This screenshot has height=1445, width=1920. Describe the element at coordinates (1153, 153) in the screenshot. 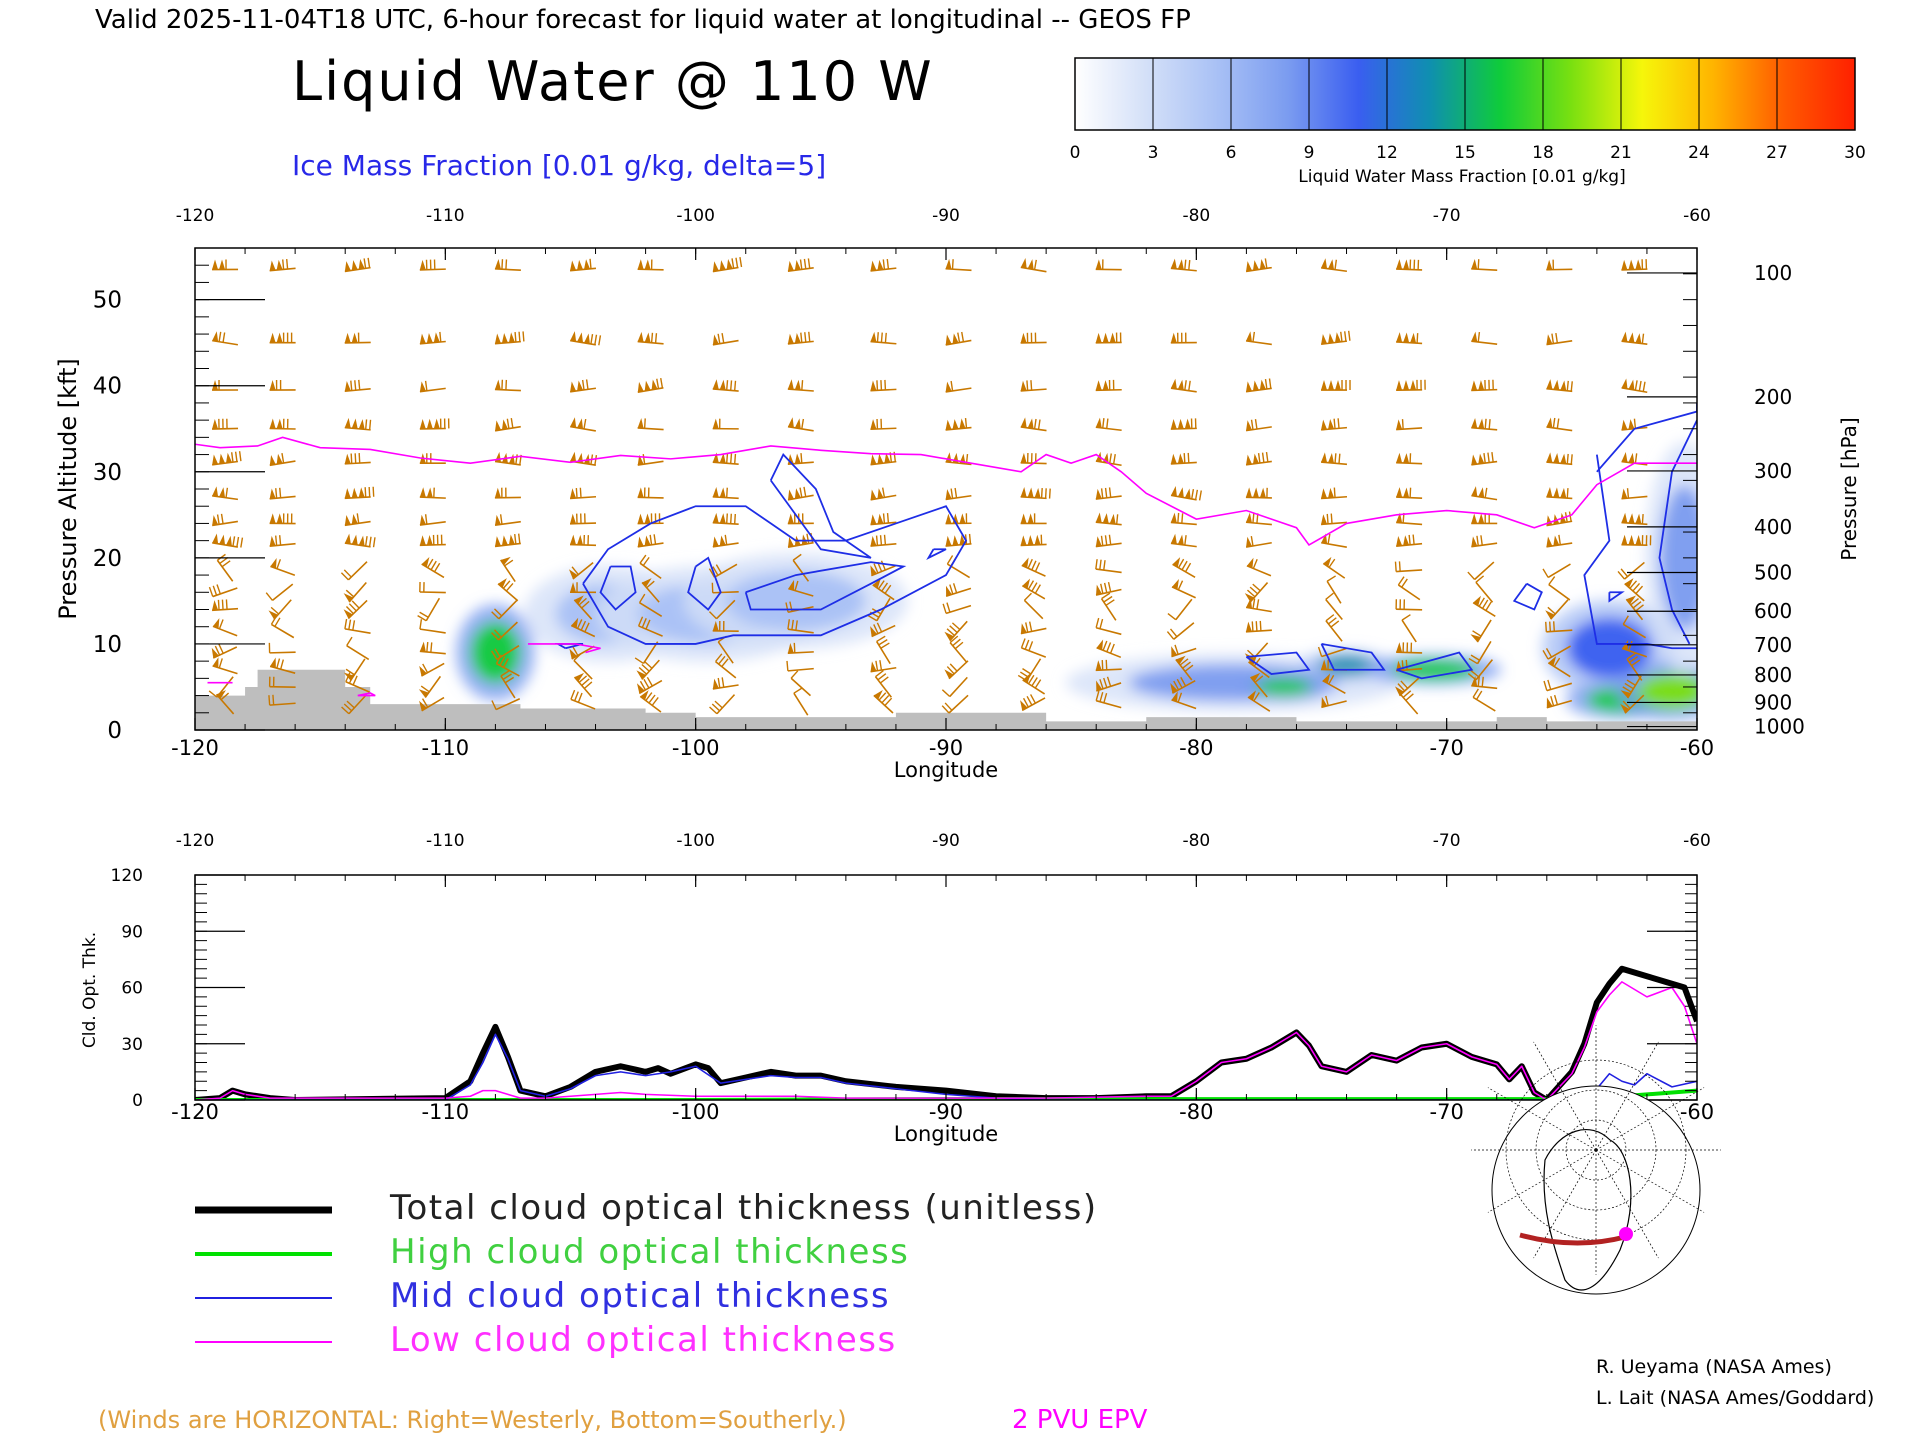

I see `colorbar-tick-label: 3` at that location.